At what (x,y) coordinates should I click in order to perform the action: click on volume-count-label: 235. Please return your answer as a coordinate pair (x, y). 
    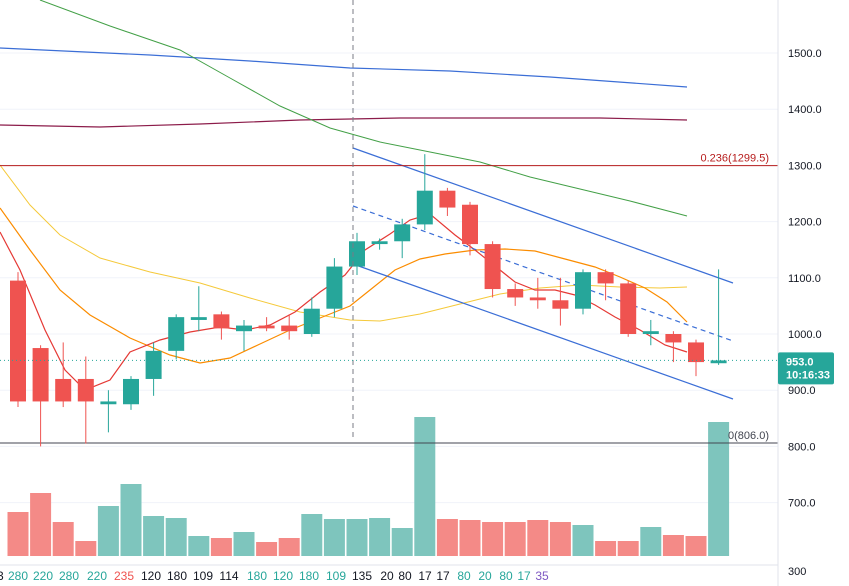
    Looking at the image, I should click on (124, 576).